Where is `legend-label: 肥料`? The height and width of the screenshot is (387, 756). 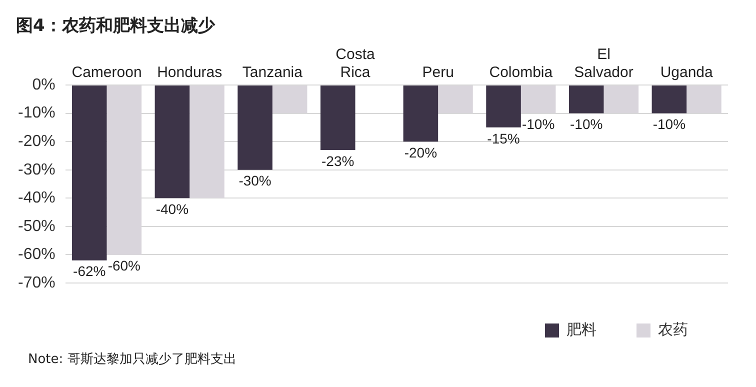
legend-label: 肥料 is located at coordinates (581, 329).